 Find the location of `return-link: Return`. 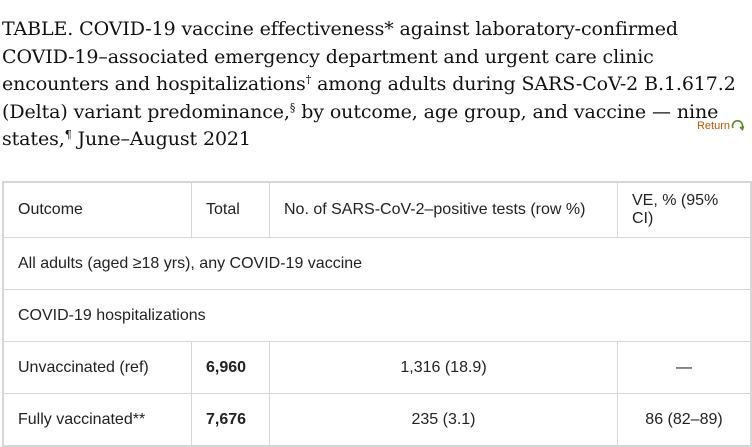

return-link: Return is located at coordinates (721, 126).